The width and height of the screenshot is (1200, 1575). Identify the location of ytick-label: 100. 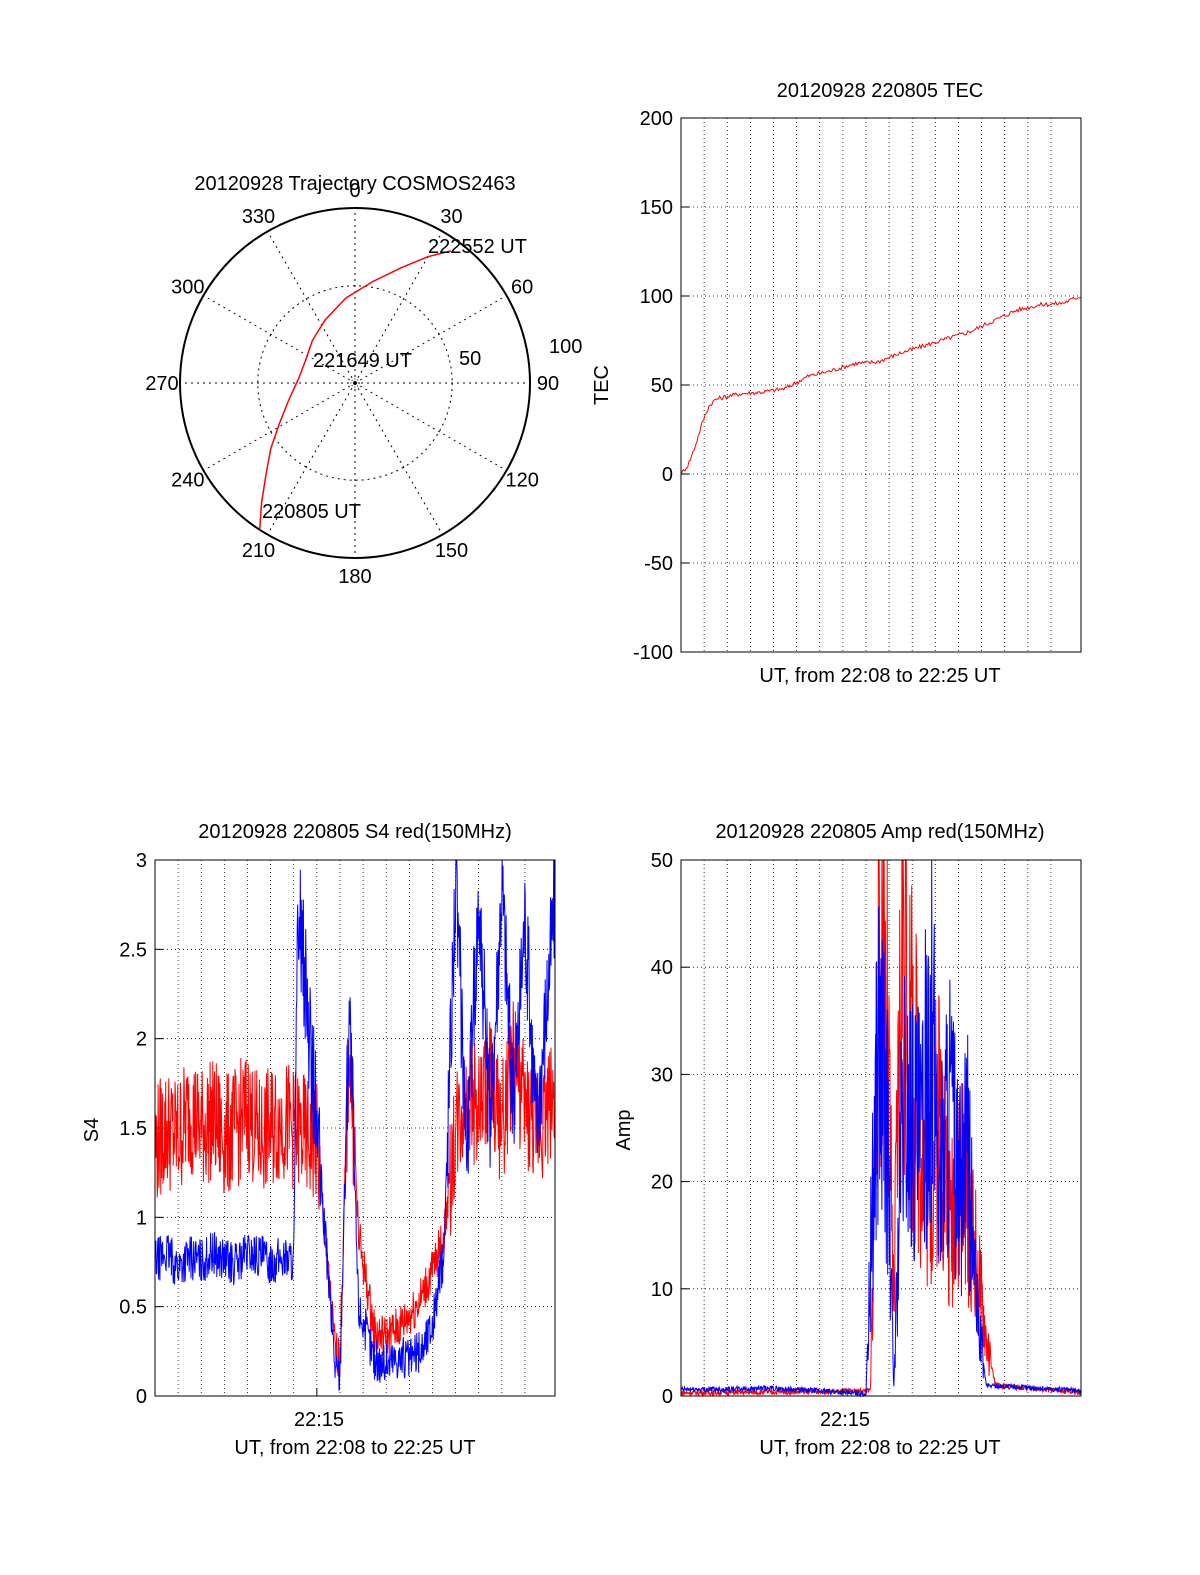
(656, 297).